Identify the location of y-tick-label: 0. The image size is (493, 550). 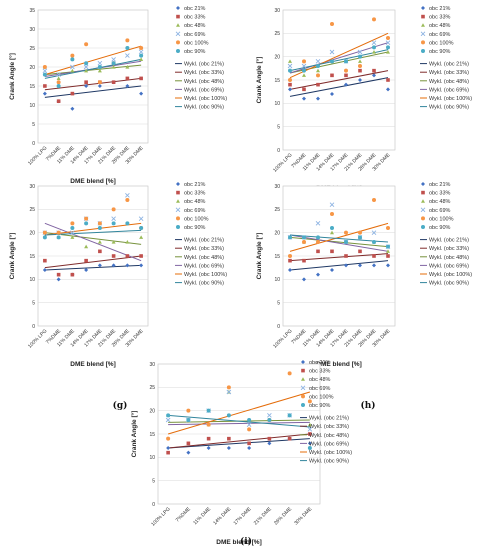
(33, 327).